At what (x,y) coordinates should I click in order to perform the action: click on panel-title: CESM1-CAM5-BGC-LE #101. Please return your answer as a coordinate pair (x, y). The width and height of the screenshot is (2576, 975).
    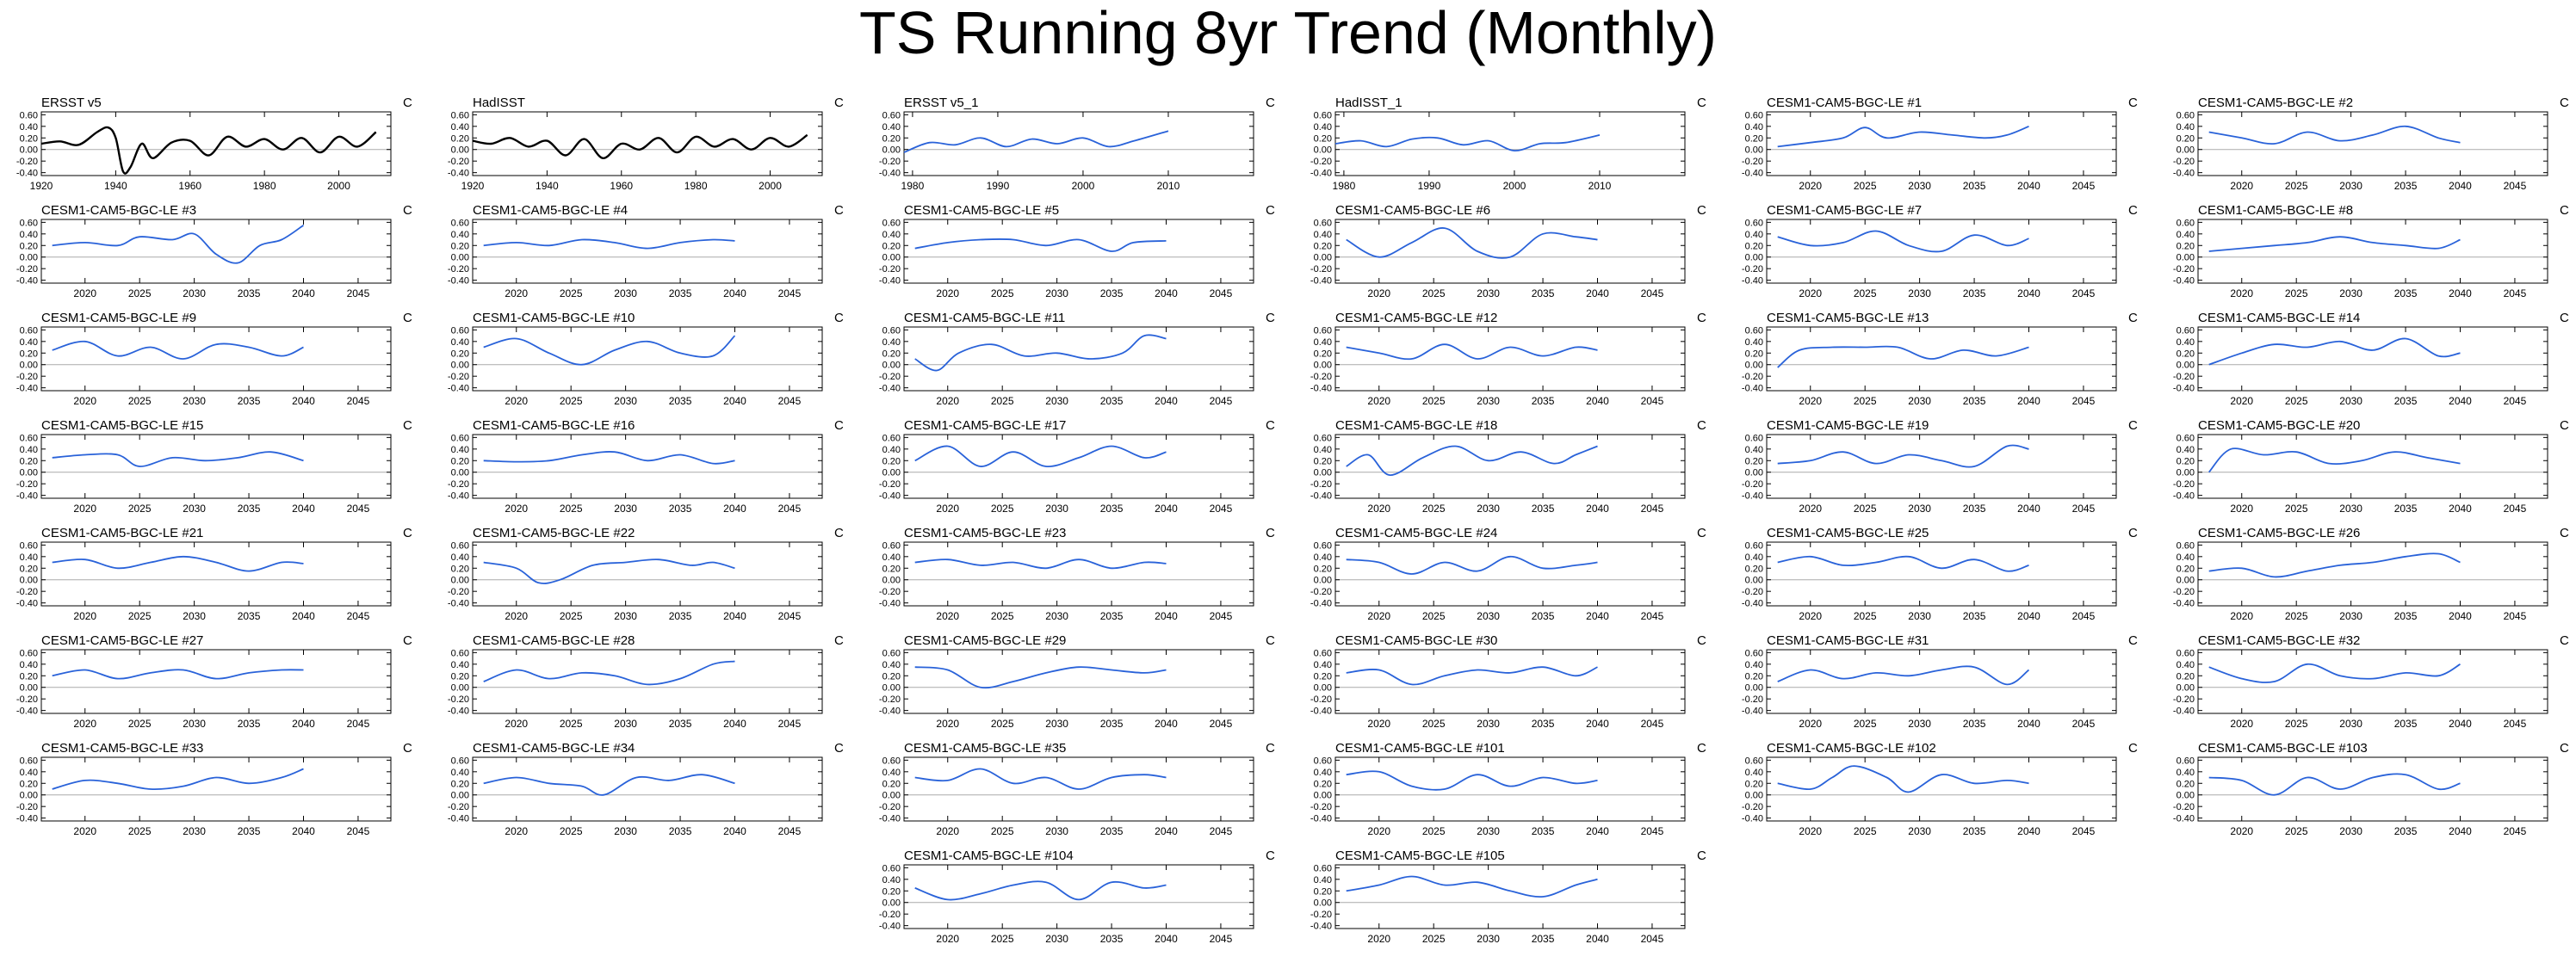
    Looking at the image, I should click on (1420, 748).